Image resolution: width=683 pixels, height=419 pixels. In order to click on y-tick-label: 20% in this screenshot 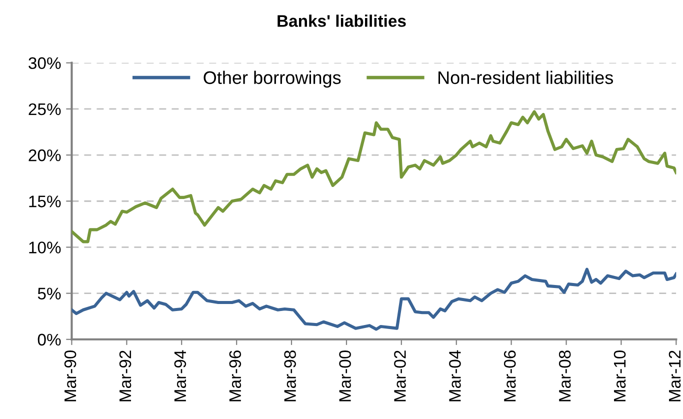, I will do `click(44, 155)`.